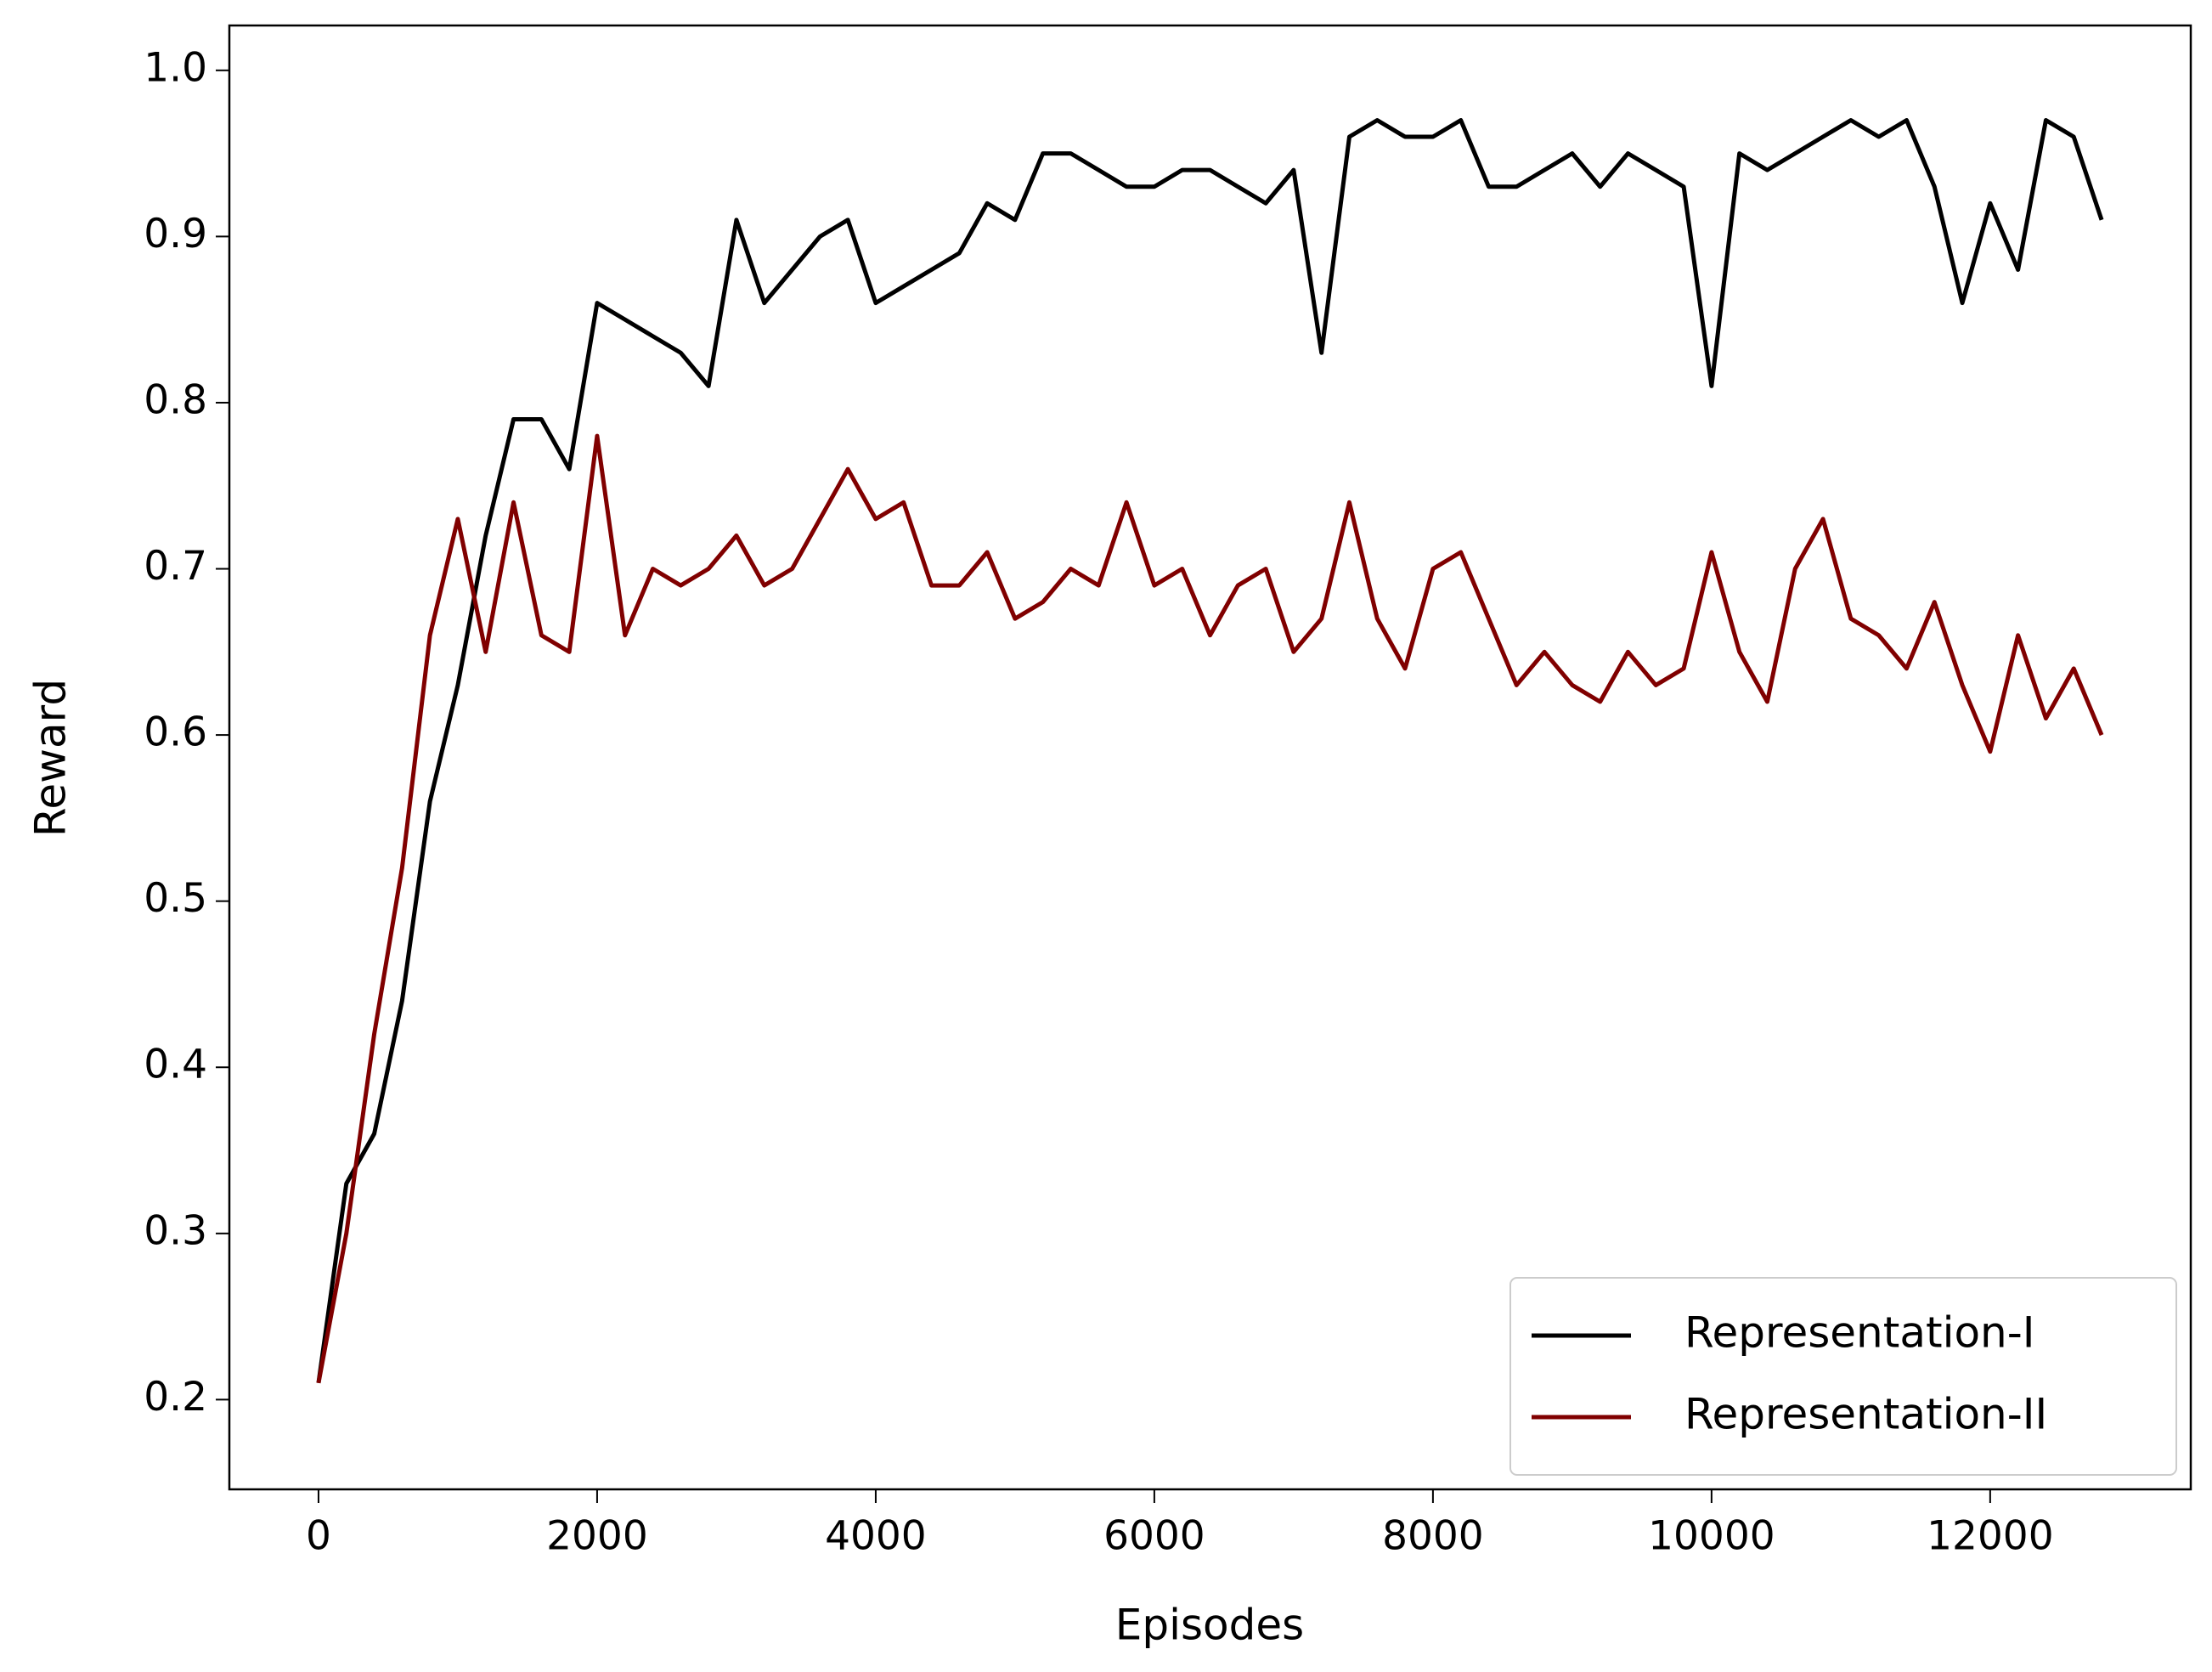 This screenshot has width=2212, height=1672. Describe the element at coordinates (1154, 1536) in the screenshot. I see `x-tick-label: 6000` at that location.